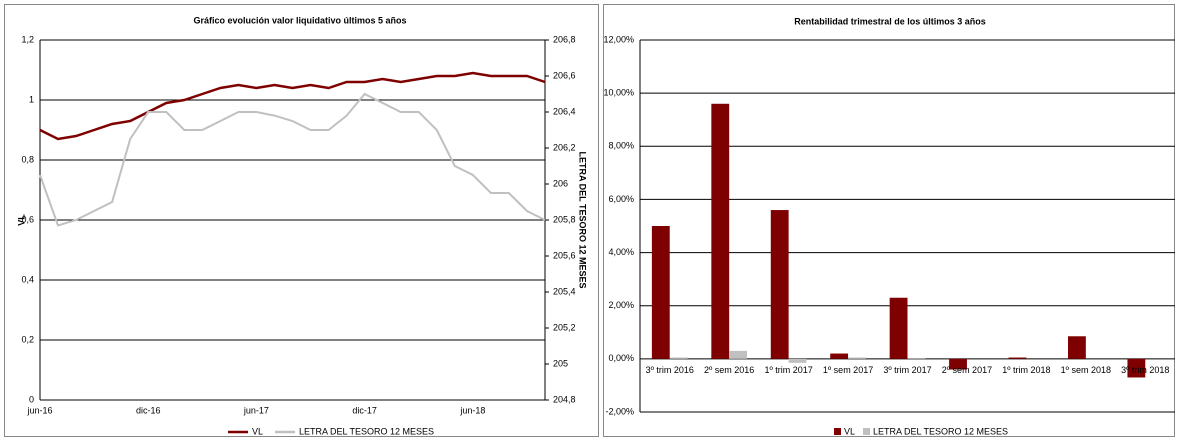 Image resolution: width=1178 pixels, height=439 pixels. Describe the element at coordinates (472, 410) in the screenshot. I see `x-tick-label: jun-18` at that location.